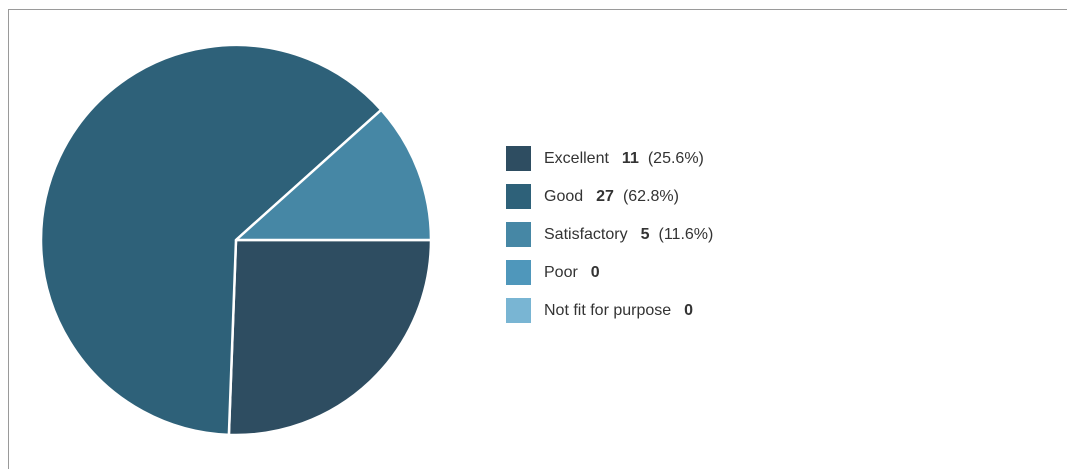  What do you see at coordinates (333, 175) in the screenshot?
I see `pie-slice-satisfactory` at bounding box center [333, 175].